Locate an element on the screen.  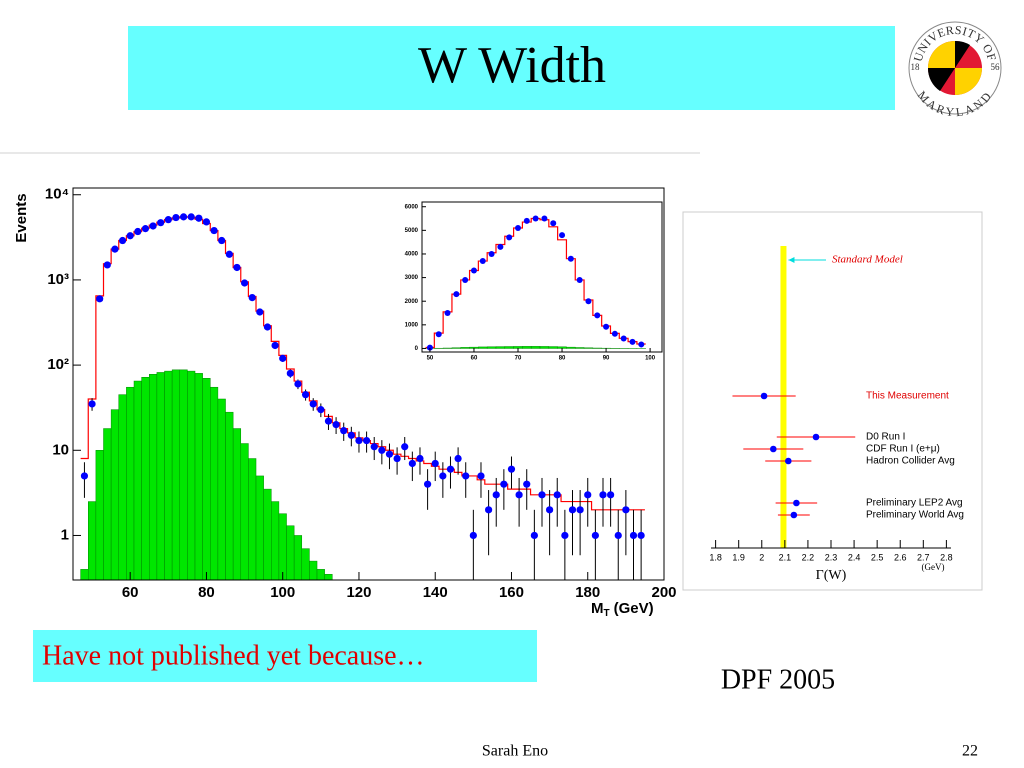
x-axis-label-sub: T is located at coordinates (607, 613).